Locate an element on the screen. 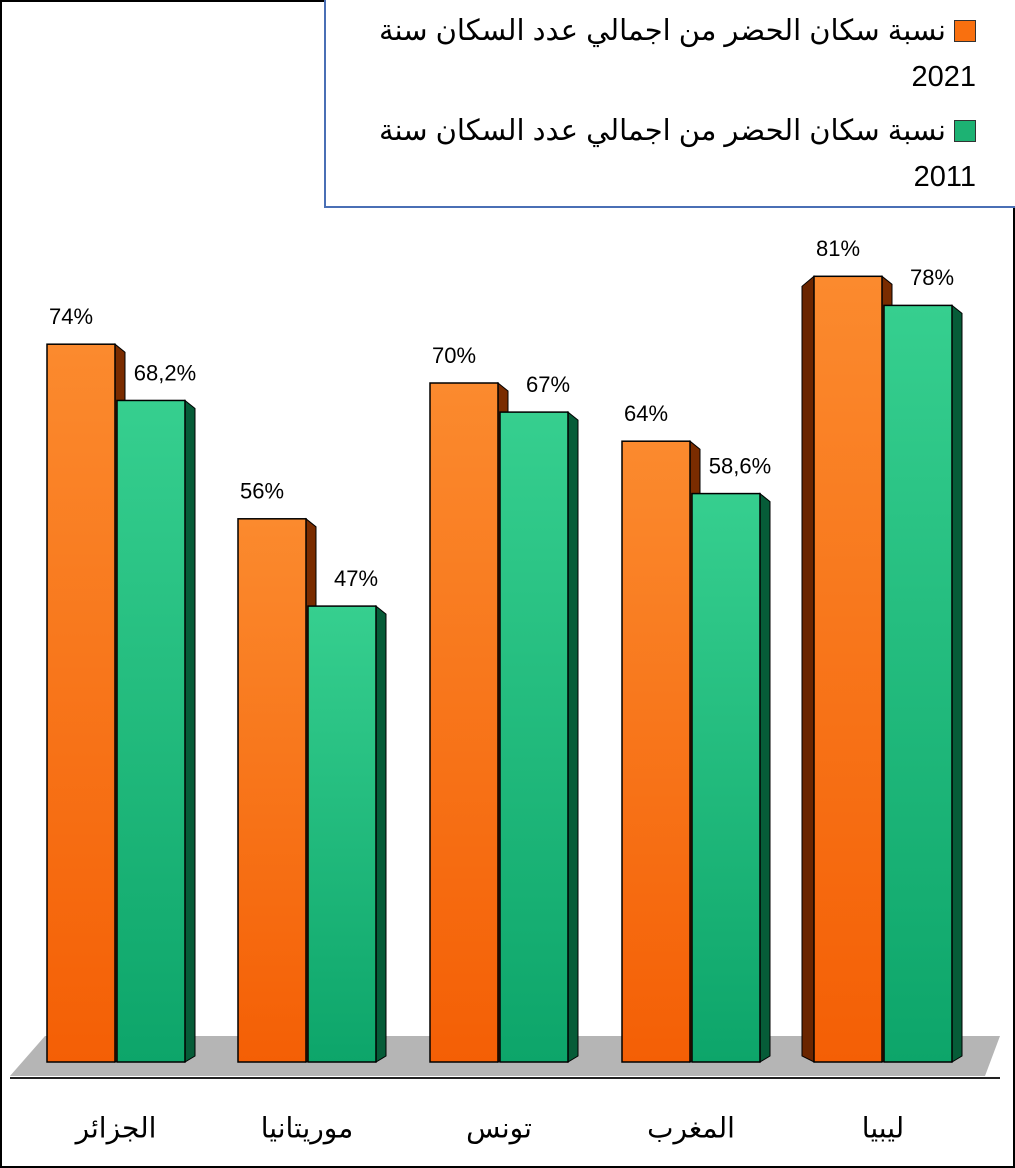  data-label: 74% is located at coordinates (71, 316).